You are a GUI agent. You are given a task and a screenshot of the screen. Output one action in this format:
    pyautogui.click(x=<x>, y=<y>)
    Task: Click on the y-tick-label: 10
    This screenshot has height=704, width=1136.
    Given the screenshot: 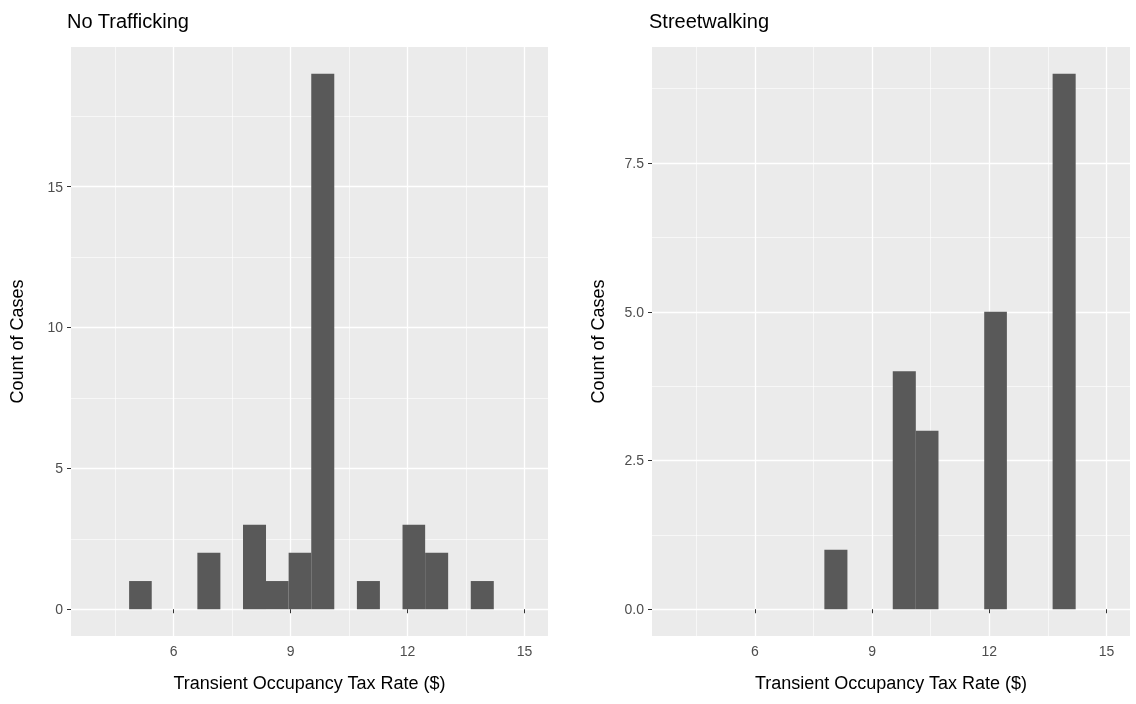 What is the action you would take?
    pyautogui.click(x=55, y=327)
    